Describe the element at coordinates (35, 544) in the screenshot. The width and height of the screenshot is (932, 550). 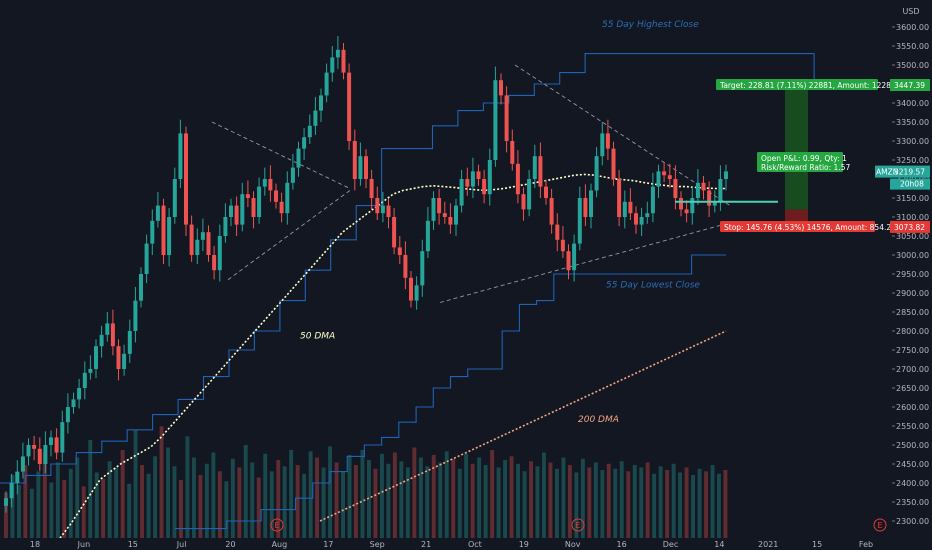
I see `time-tick-label: 18` at that location.